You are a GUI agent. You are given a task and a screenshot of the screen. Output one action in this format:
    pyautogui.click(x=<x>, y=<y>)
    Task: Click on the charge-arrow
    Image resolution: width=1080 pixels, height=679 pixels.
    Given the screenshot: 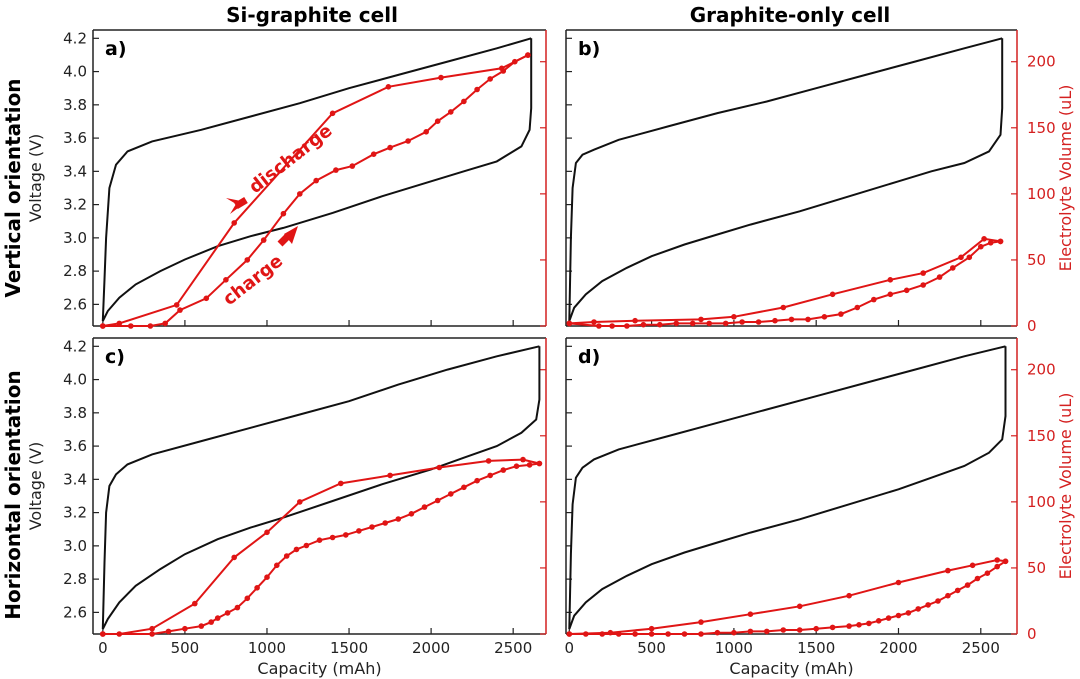 What is the action you would take?
    pyautogui.click(x=291, y=235)
    